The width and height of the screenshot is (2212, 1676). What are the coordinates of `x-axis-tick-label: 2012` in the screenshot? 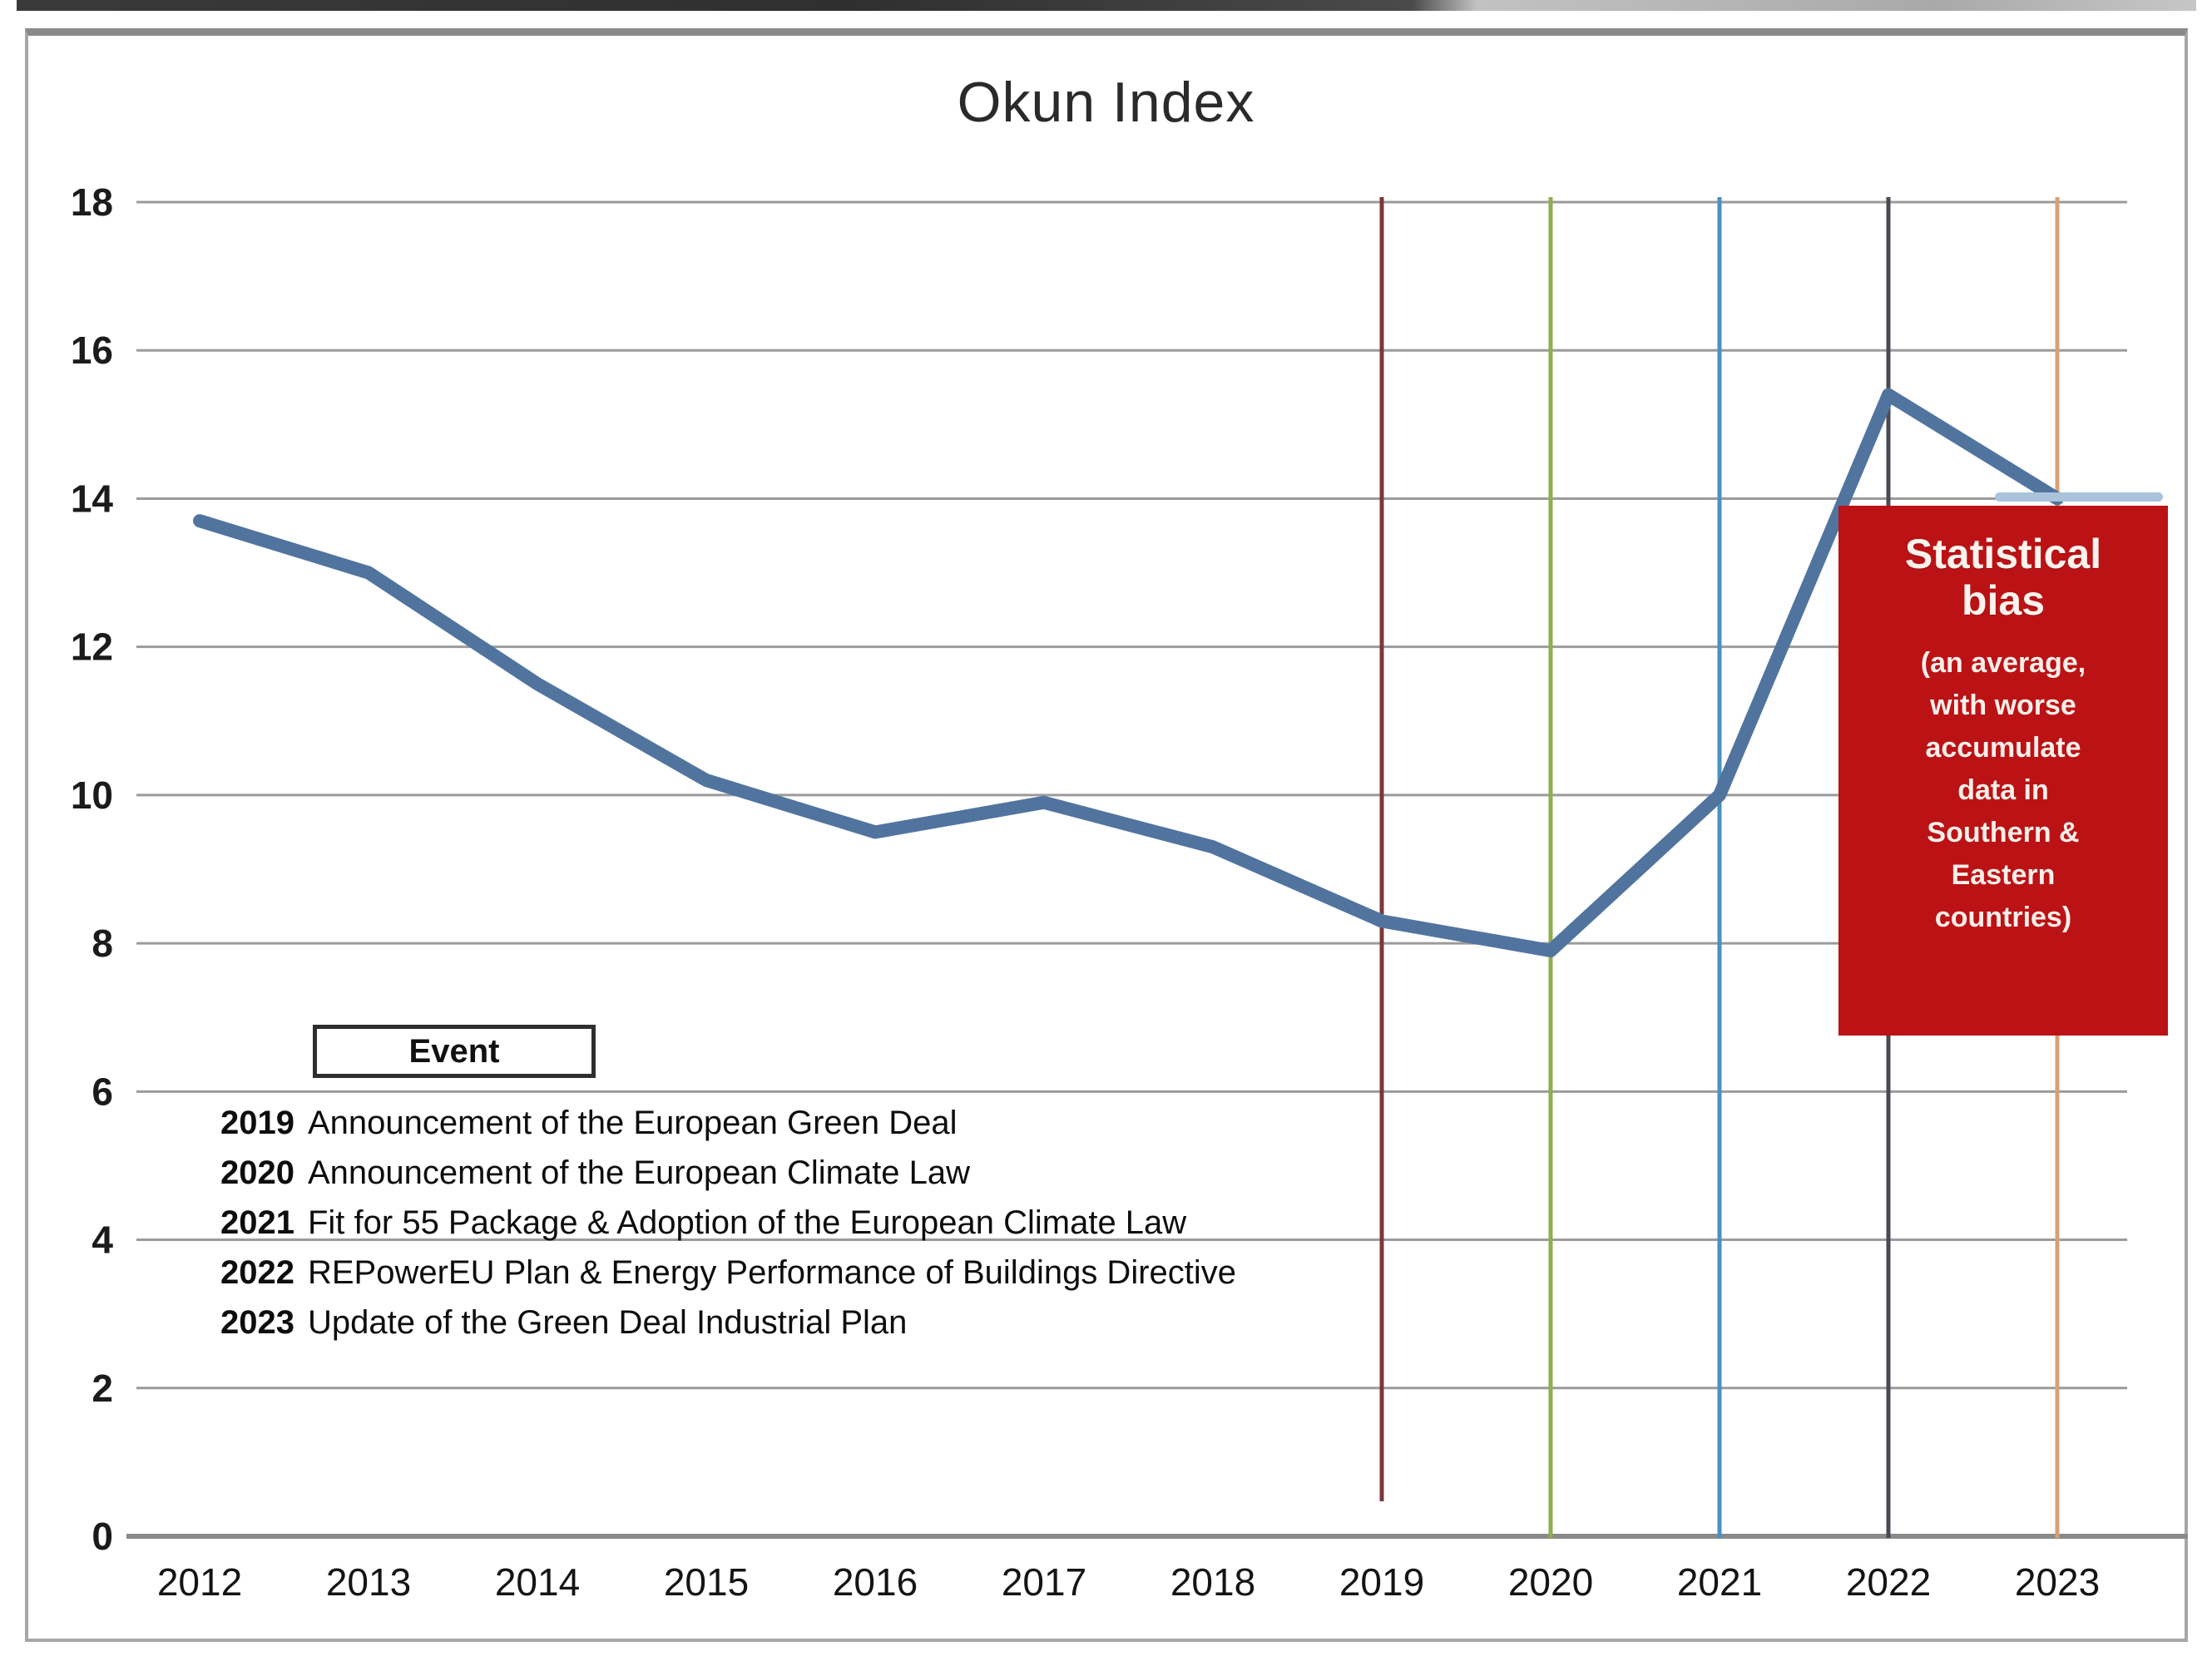 It's located at (199, 1582).